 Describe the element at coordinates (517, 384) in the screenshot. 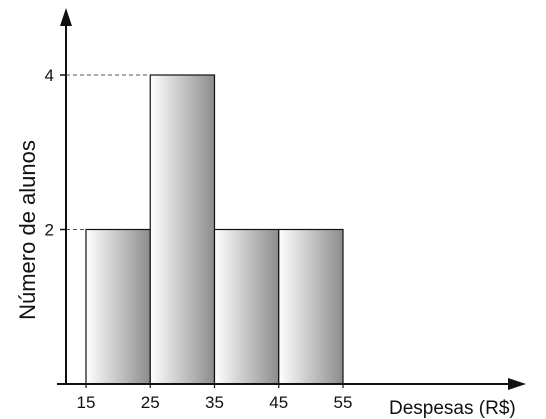

I see `x-axis-arrow` at that location.